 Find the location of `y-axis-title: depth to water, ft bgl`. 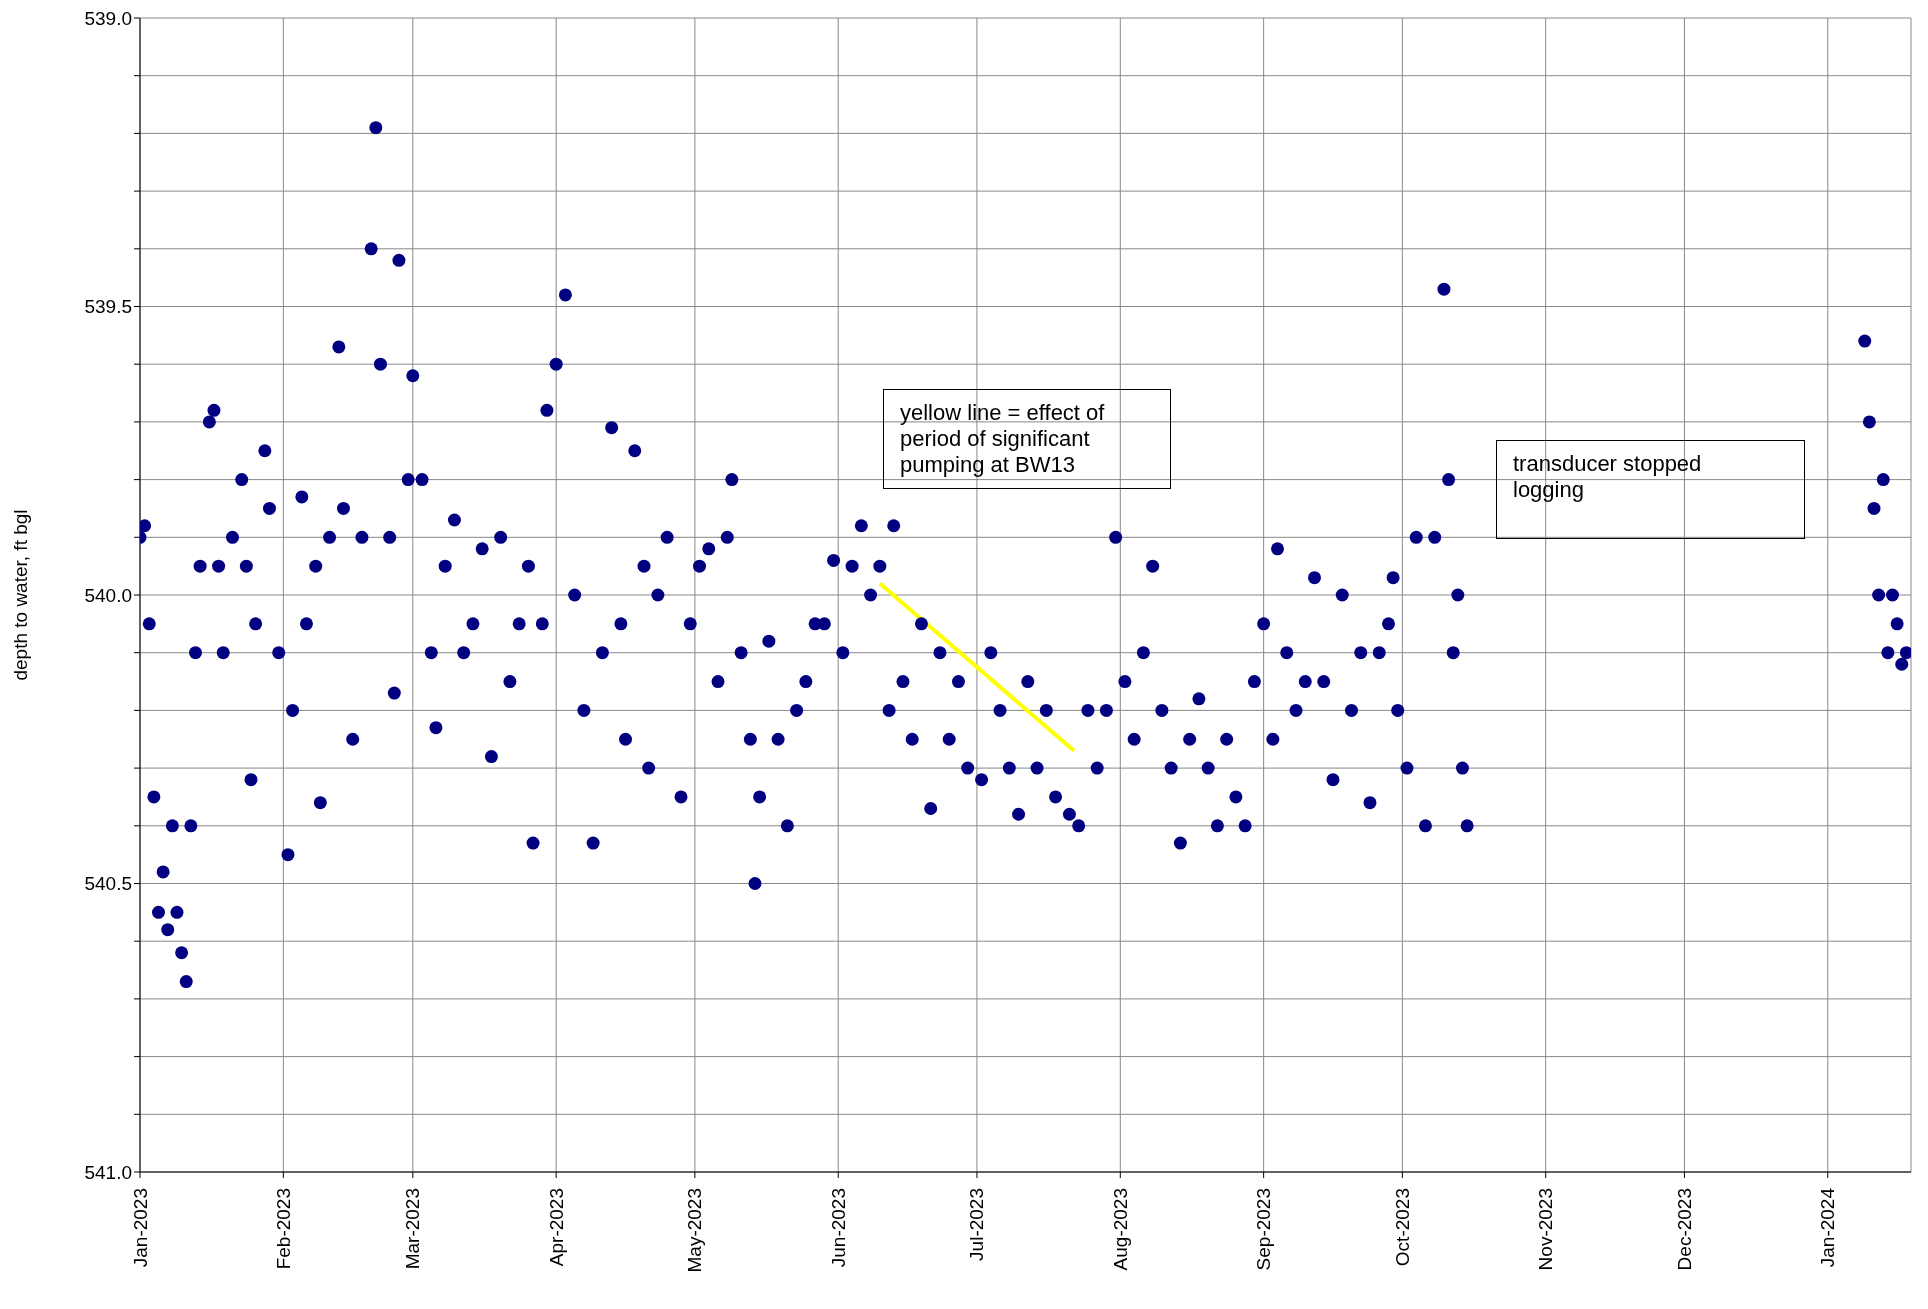

y-axis-title: depth to water, ft bgl is located at coordinates (20, 595).